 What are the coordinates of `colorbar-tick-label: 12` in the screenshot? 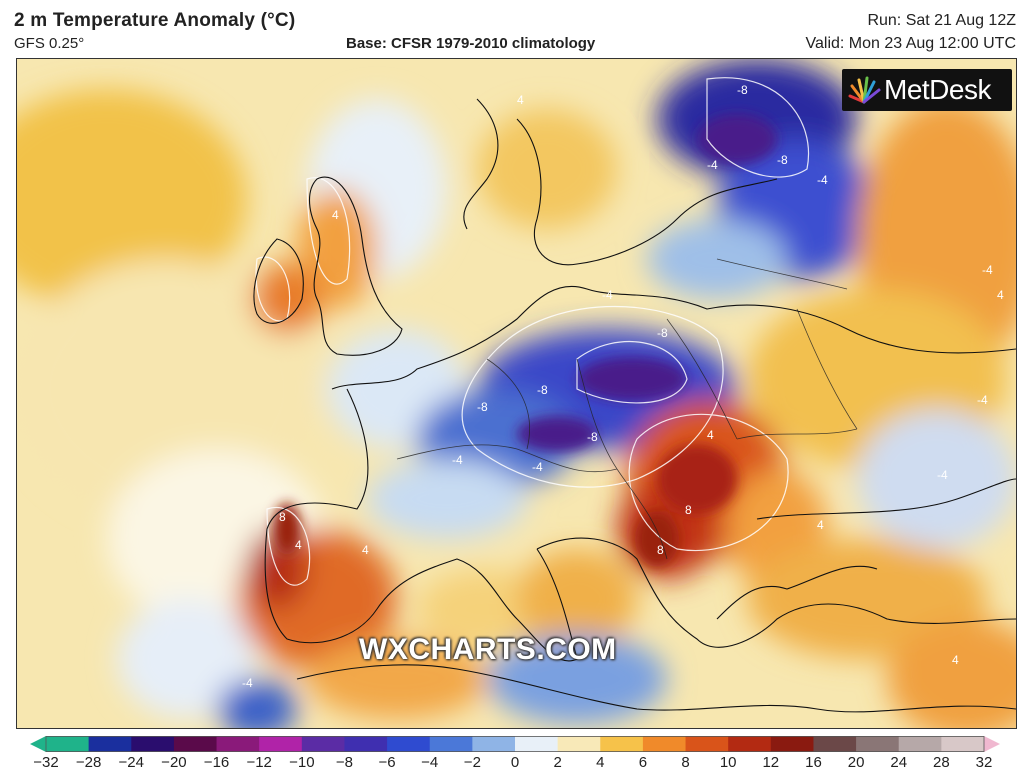 It's located at (771, 762).